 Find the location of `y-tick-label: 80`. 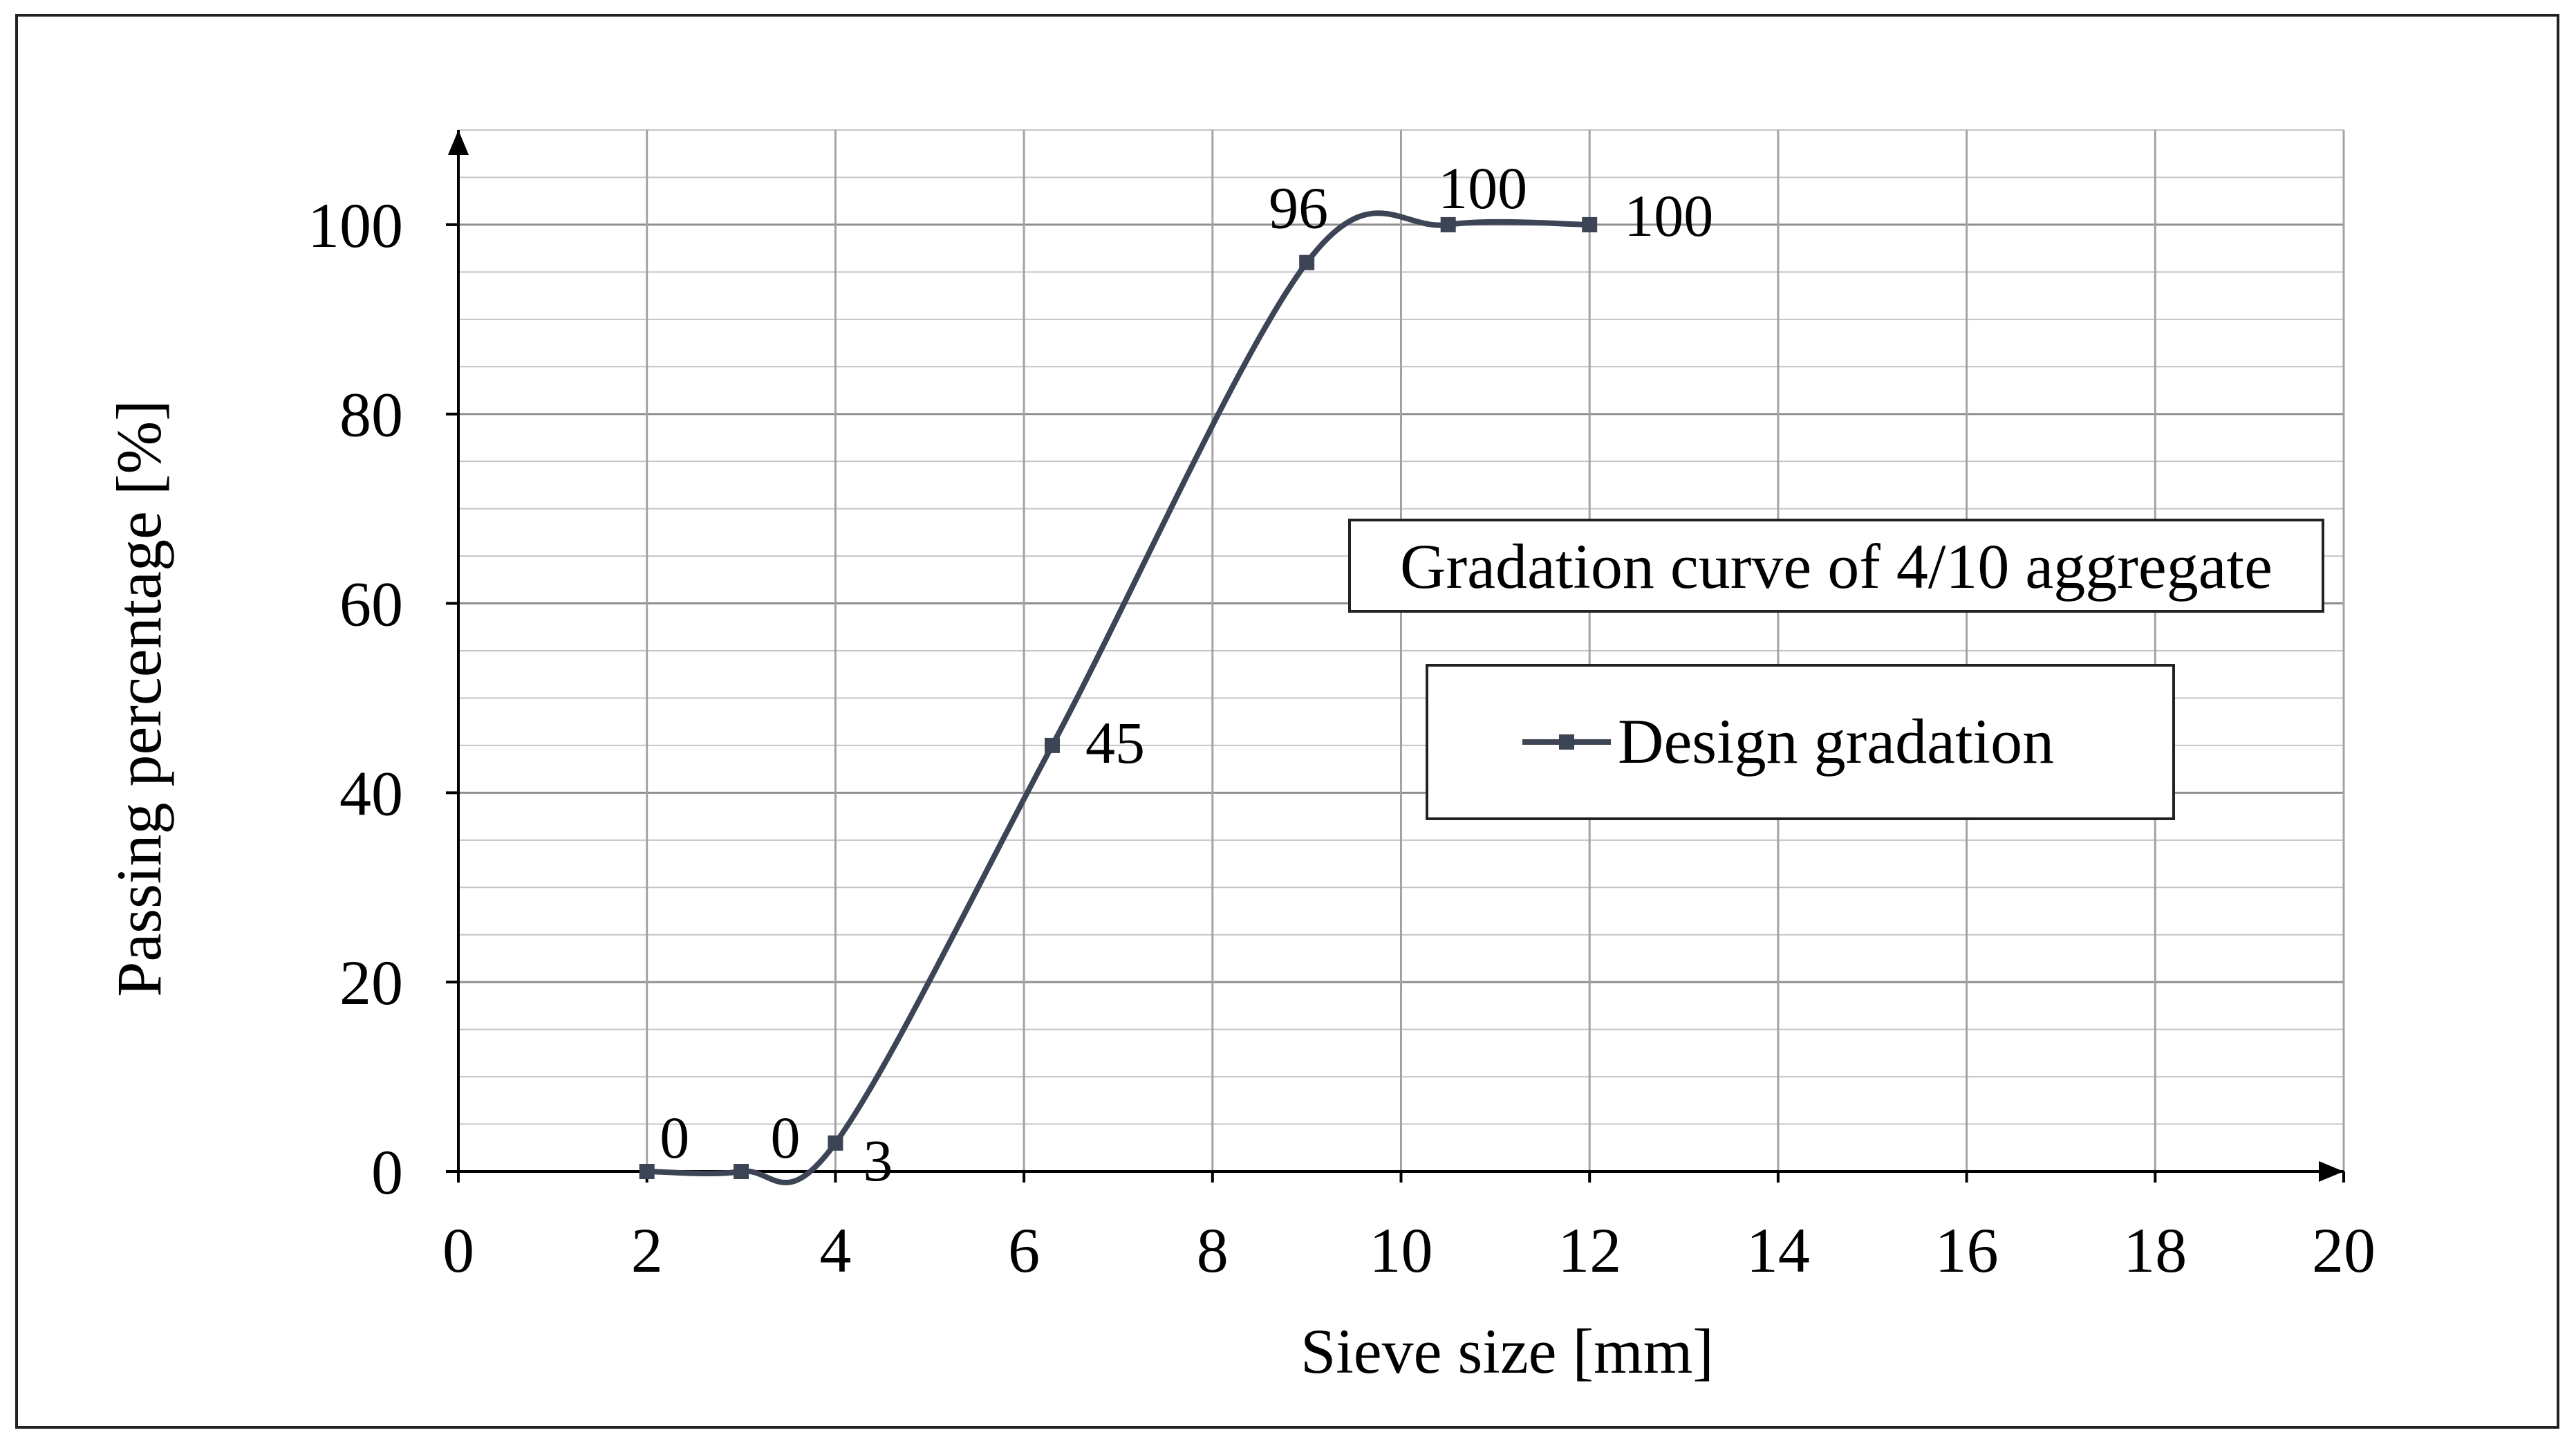

y-tick-label: 80 is located at coordinates (371, 415).